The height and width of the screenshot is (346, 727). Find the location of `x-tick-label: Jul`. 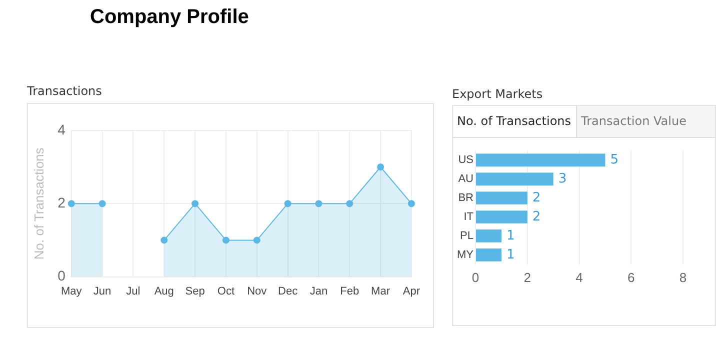

x-tick-label: Jul is located at coordinates (133, 291).